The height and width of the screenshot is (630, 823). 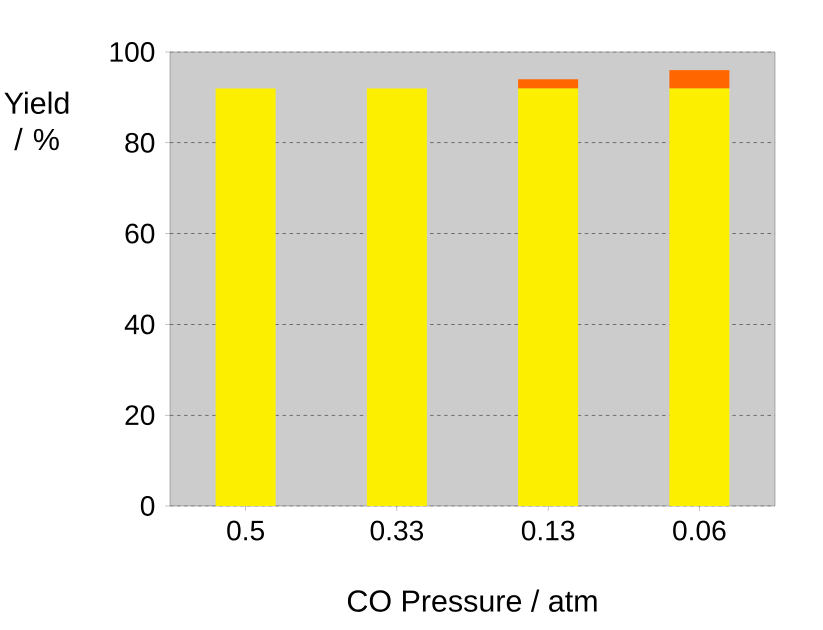 I want to click on x-tick-label: 0.5, so click(x=245, y=530).